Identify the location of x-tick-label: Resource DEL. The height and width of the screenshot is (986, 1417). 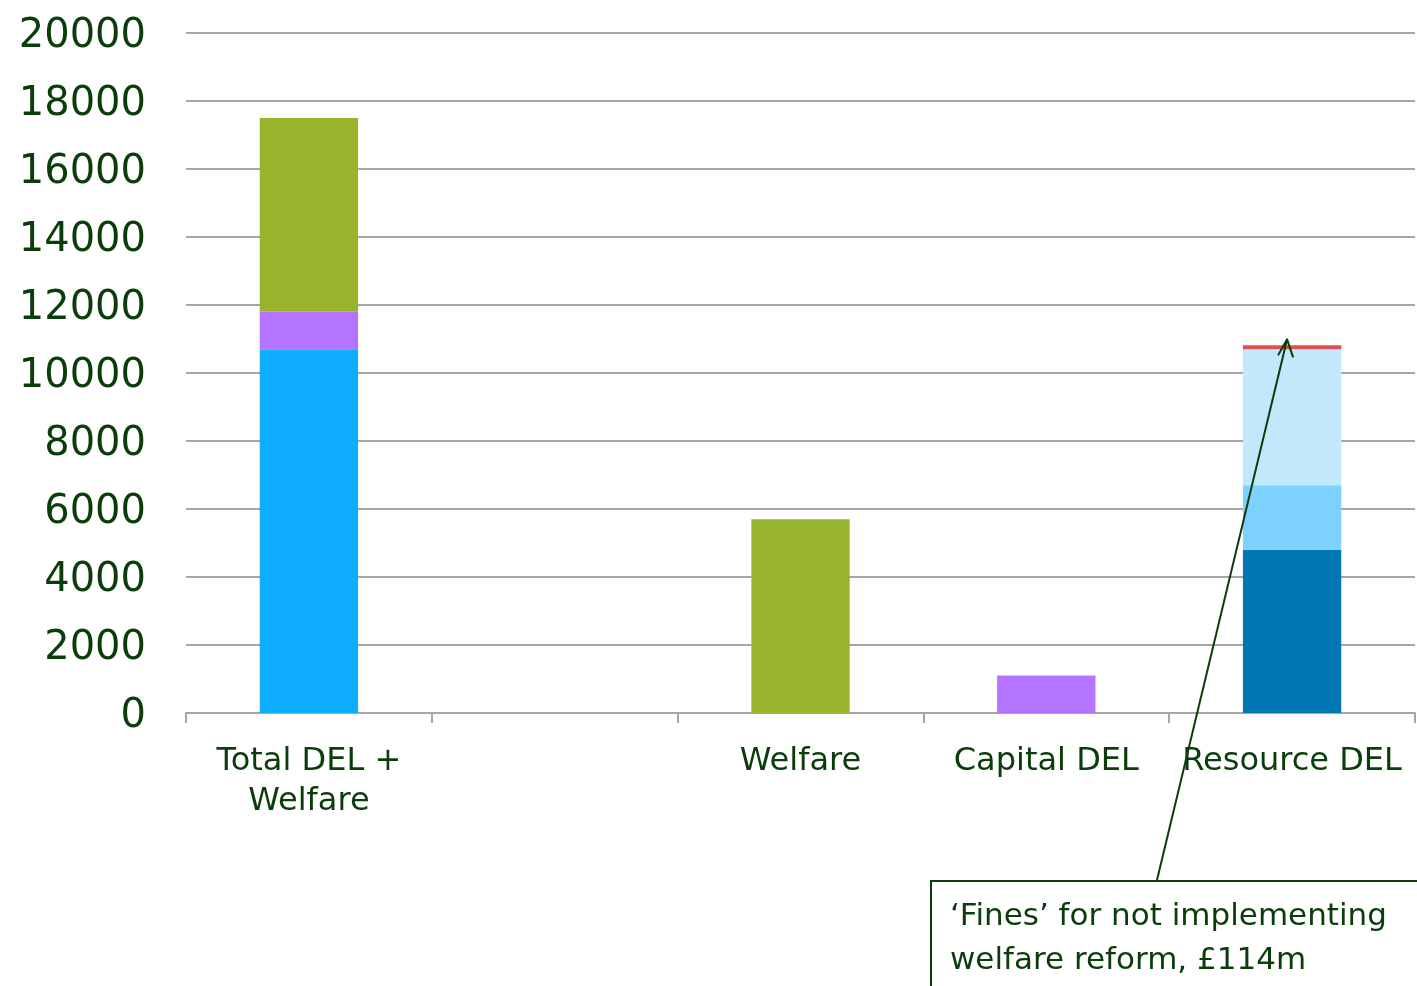
(1292, 759).